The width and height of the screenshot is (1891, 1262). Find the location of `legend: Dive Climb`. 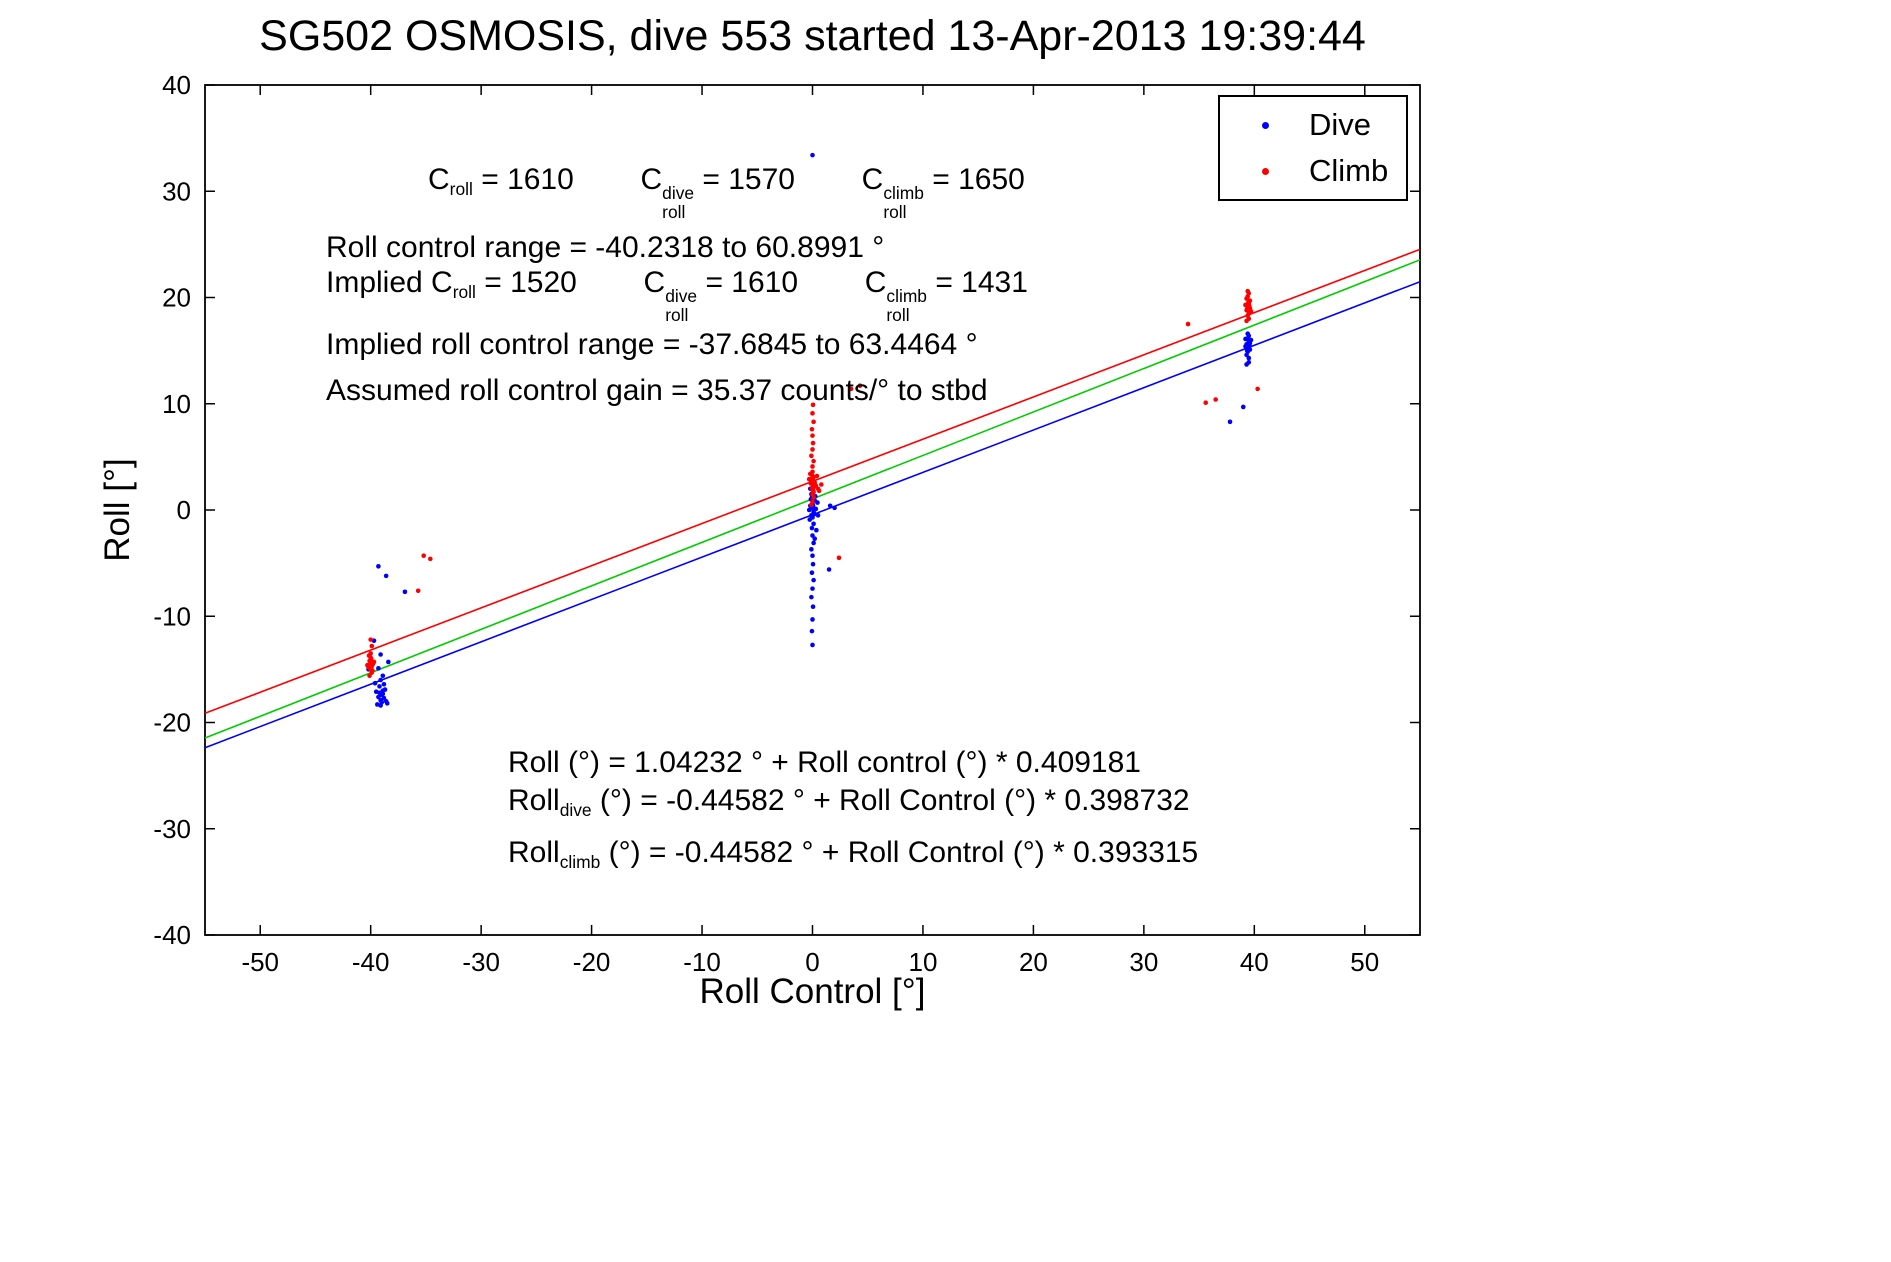

legend: Dive Climb is located at coordinates (1313, 148).